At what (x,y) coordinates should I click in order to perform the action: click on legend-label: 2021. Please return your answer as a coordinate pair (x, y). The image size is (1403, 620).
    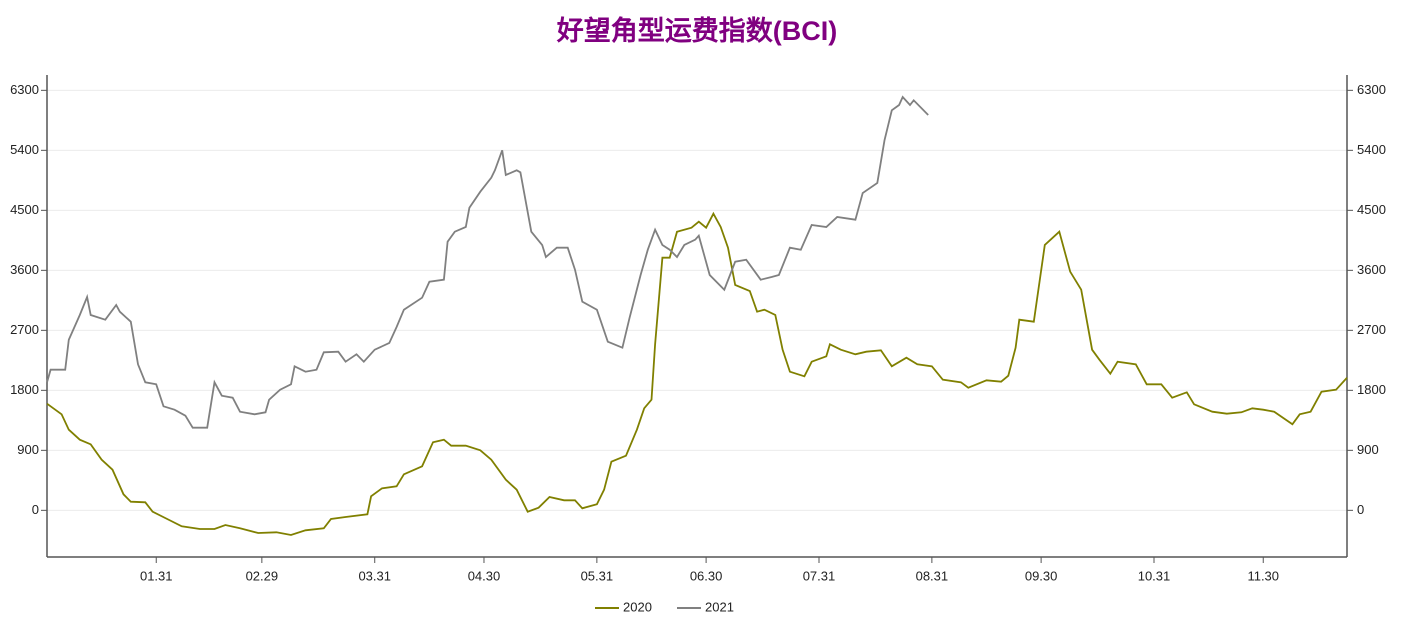
    Looking at the image, I should click on (719, 606).